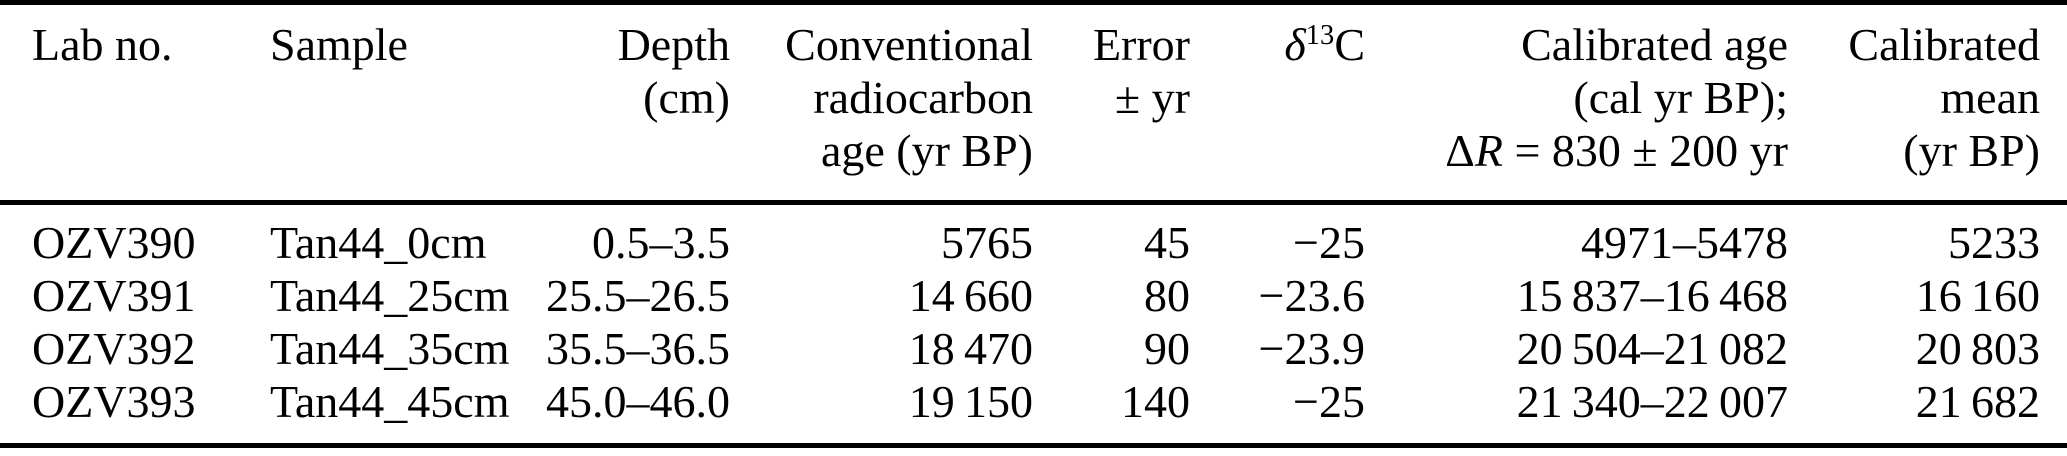 This screenshot has width=2067, height=456. I want to click on cell-calibrated-mean: 20 803, so click(1977, 348).